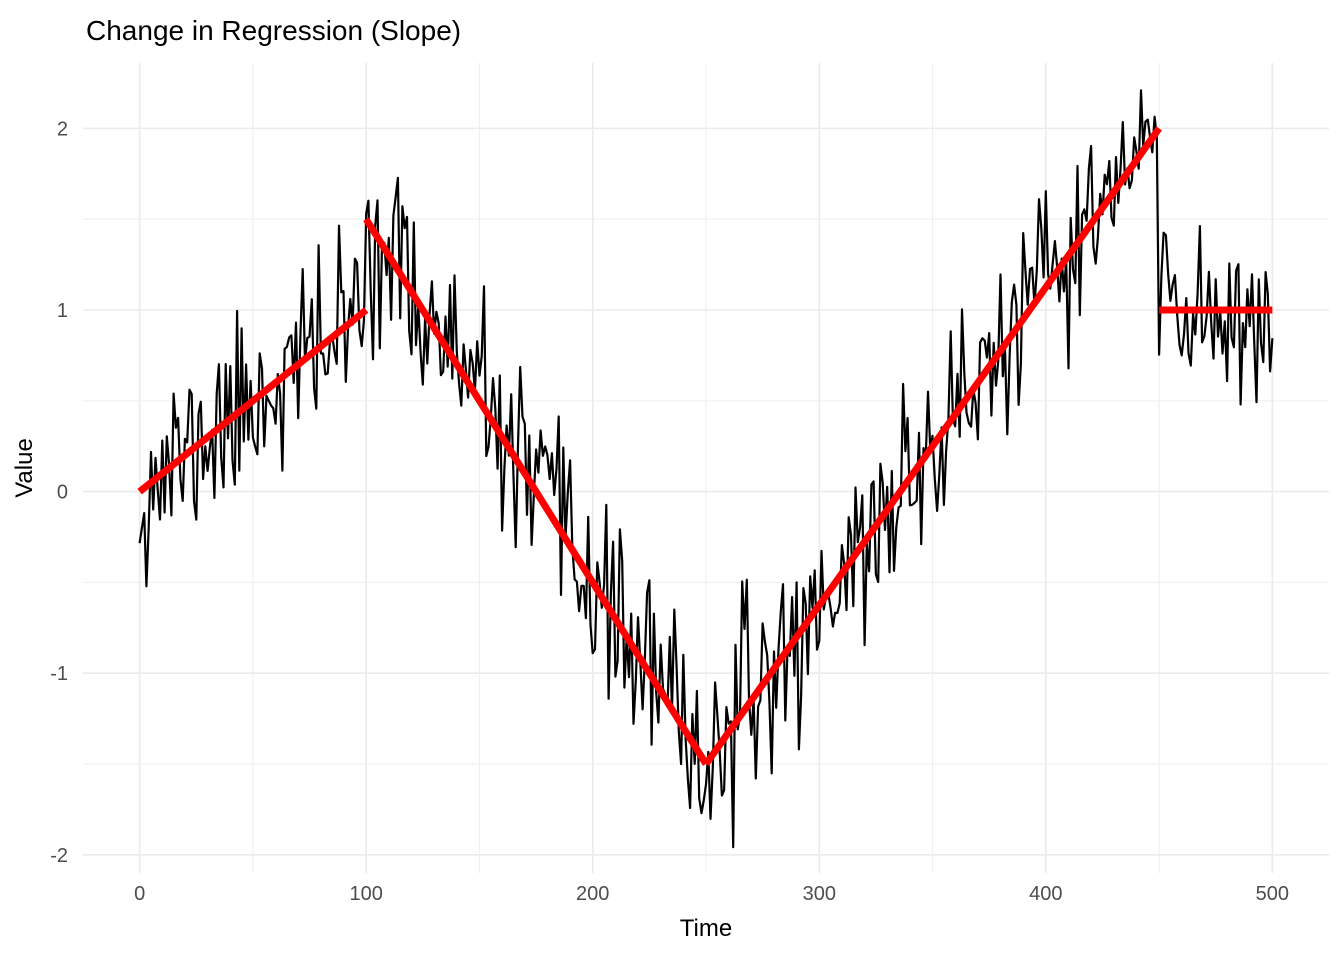  Describe the element at coordinates (62, 493) in the screenshot. I see `y-tick-label: 0` at that location.